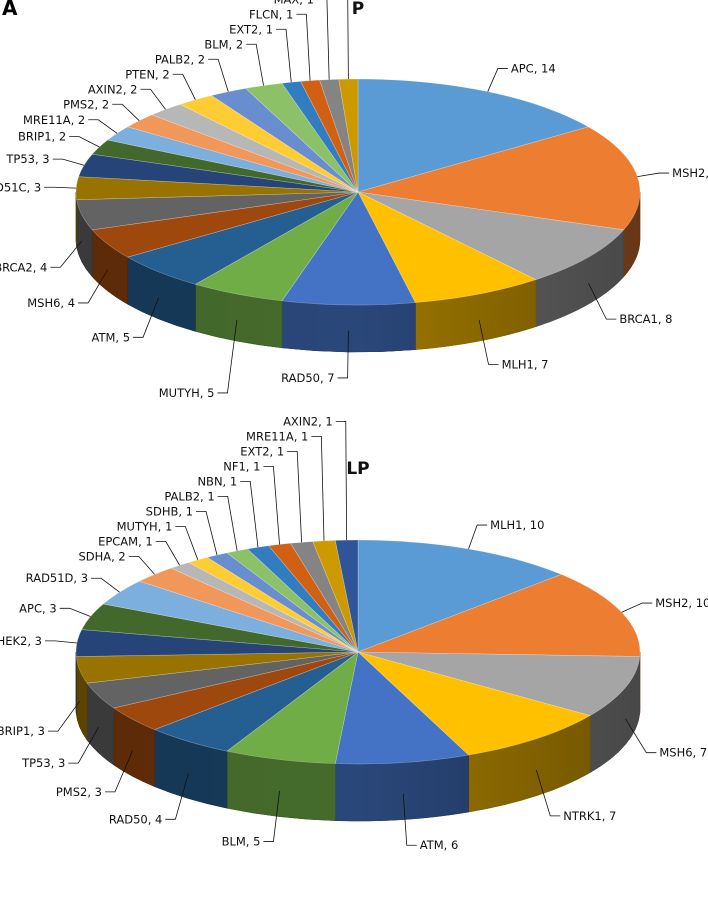  What do you see at coordinates (101, 556) in the screenshot?
I see `data-label: SDHA, 2` at bounding box center [101, 556].